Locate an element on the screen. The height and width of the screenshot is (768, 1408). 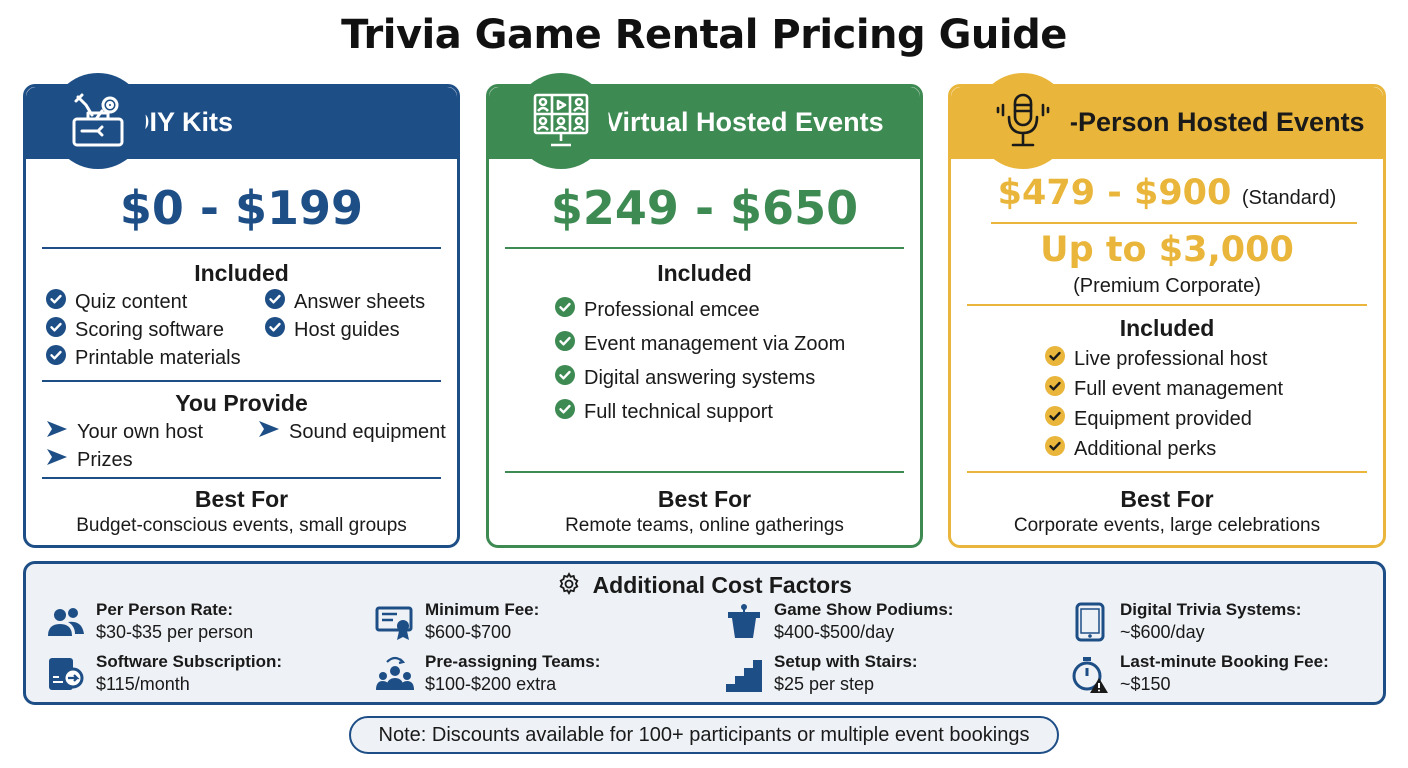
list-item-label: Answer sheets is located at coordinates (360, 301).